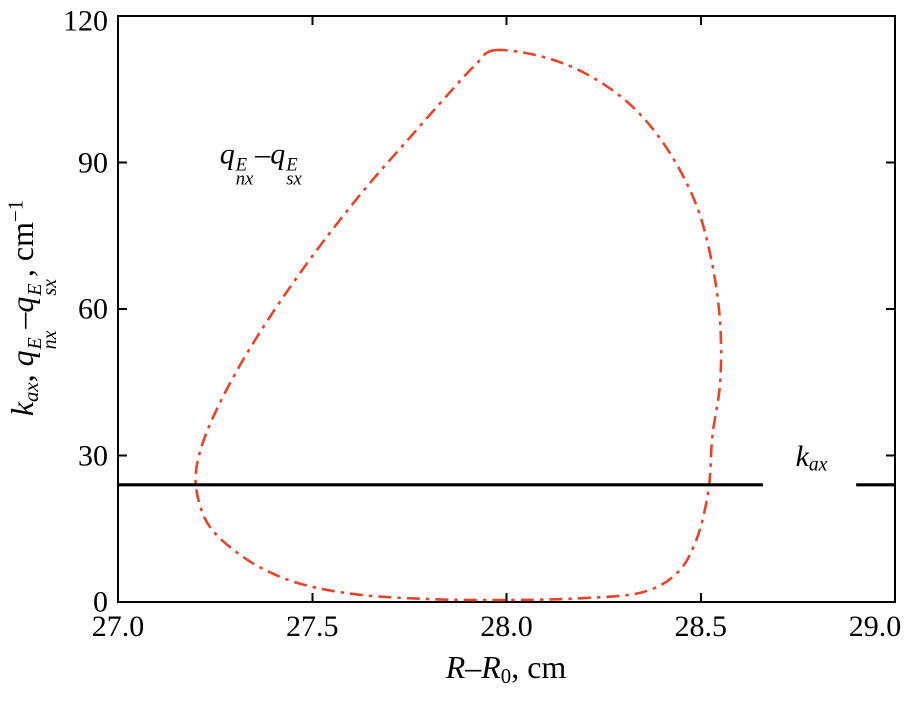  Describe the element at coordinates (875, 626) in the screenshot. I see `x-tick-label: 29.0` at that location.